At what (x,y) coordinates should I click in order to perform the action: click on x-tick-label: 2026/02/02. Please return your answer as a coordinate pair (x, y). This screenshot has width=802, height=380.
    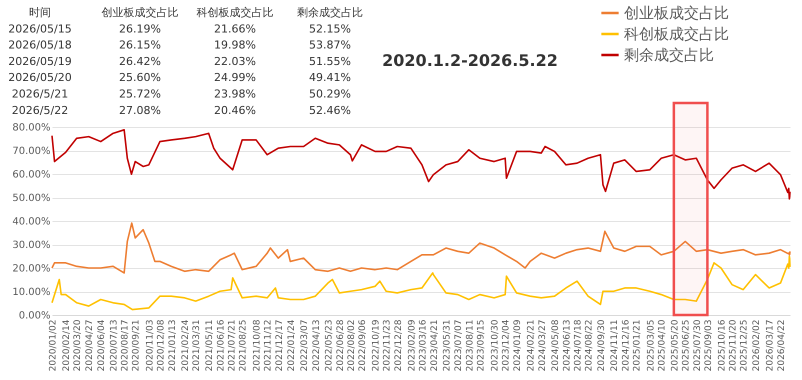
    Looking at the image, I should click on (757, 346).